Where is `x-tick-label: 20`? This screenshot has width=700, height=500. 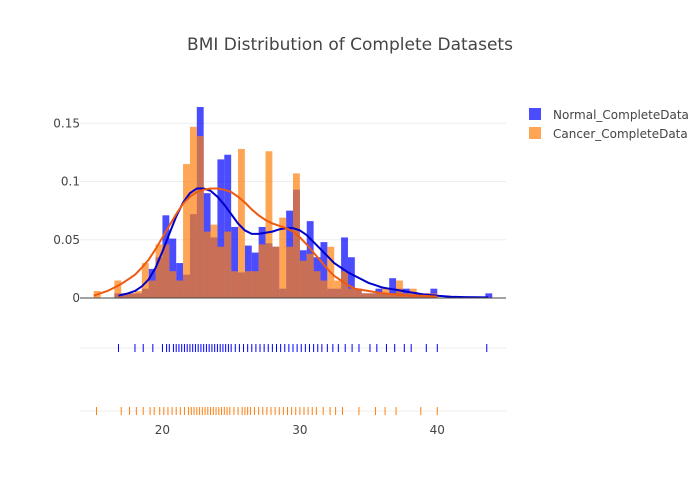 x-tick-label: 20 is located at coordinates (162, 430).